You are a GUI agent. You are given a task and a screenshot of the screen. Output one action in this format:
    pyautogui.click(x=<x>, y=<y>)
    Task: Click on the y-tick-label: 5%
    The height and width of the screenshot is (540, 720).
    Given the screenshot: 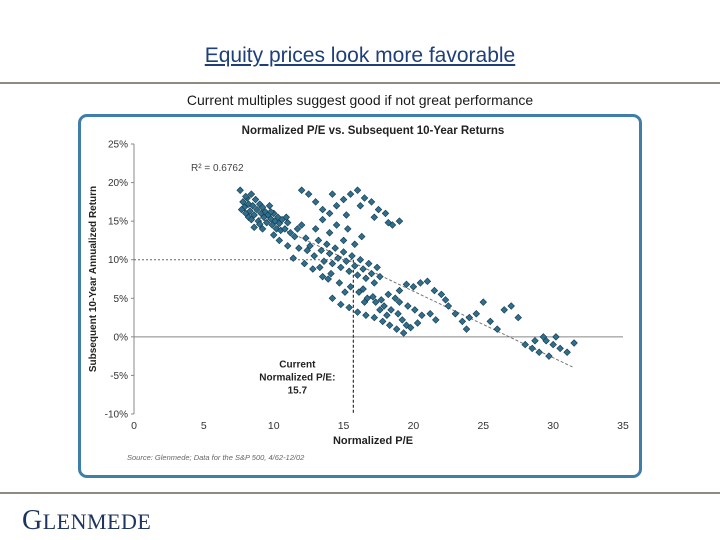 What is the action you would take?
    pyautogui.click(x=121, y=299)
    